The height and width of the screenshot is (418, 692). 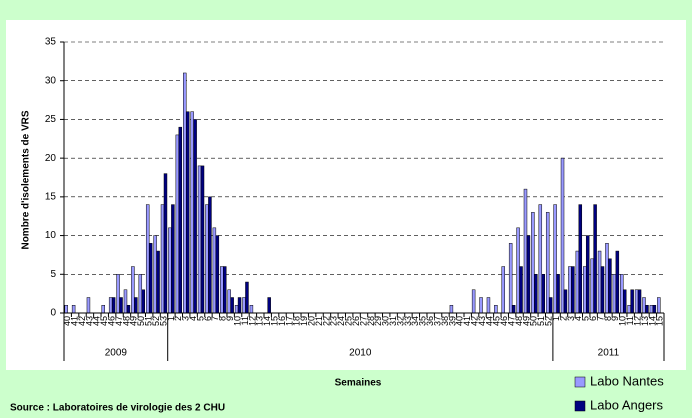 What do you see at coordinates (358, 383) in the screenshot?
I see `x-axis-label: Semaines` at bounding box center [358, 383].